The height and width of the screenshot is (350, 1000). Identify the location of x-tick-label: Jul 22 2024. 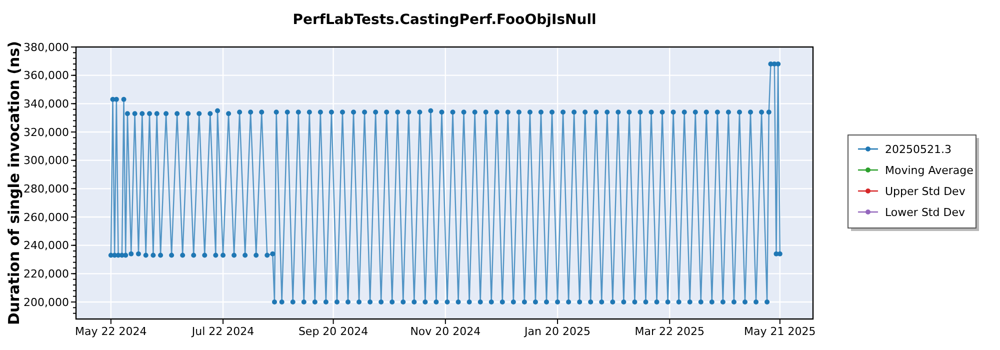
(222, 331).